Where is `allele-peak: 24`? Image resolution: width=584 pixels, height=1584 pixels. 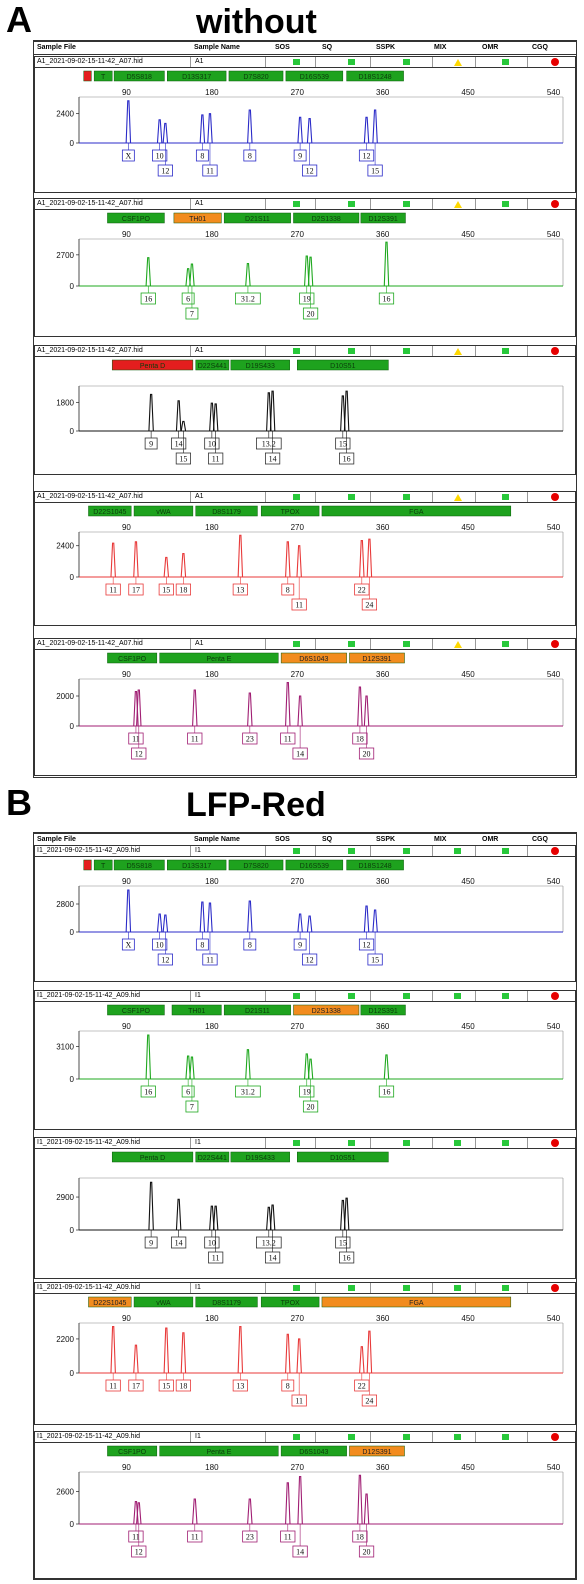
allele-peak: 24 is located at coordinates (369, 1368).